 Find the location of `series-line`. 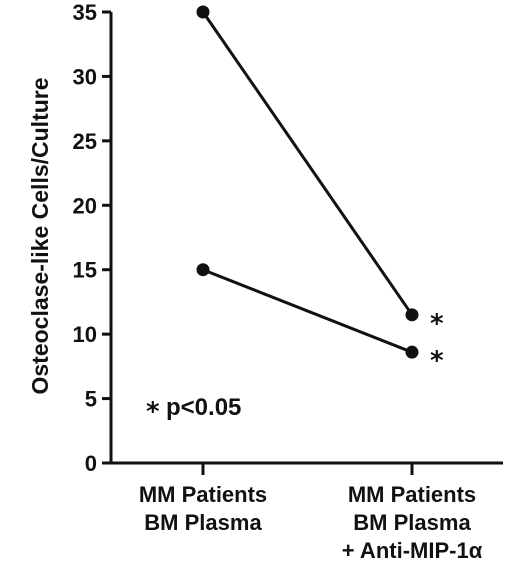

series-line is located at coordinates (307, 311).